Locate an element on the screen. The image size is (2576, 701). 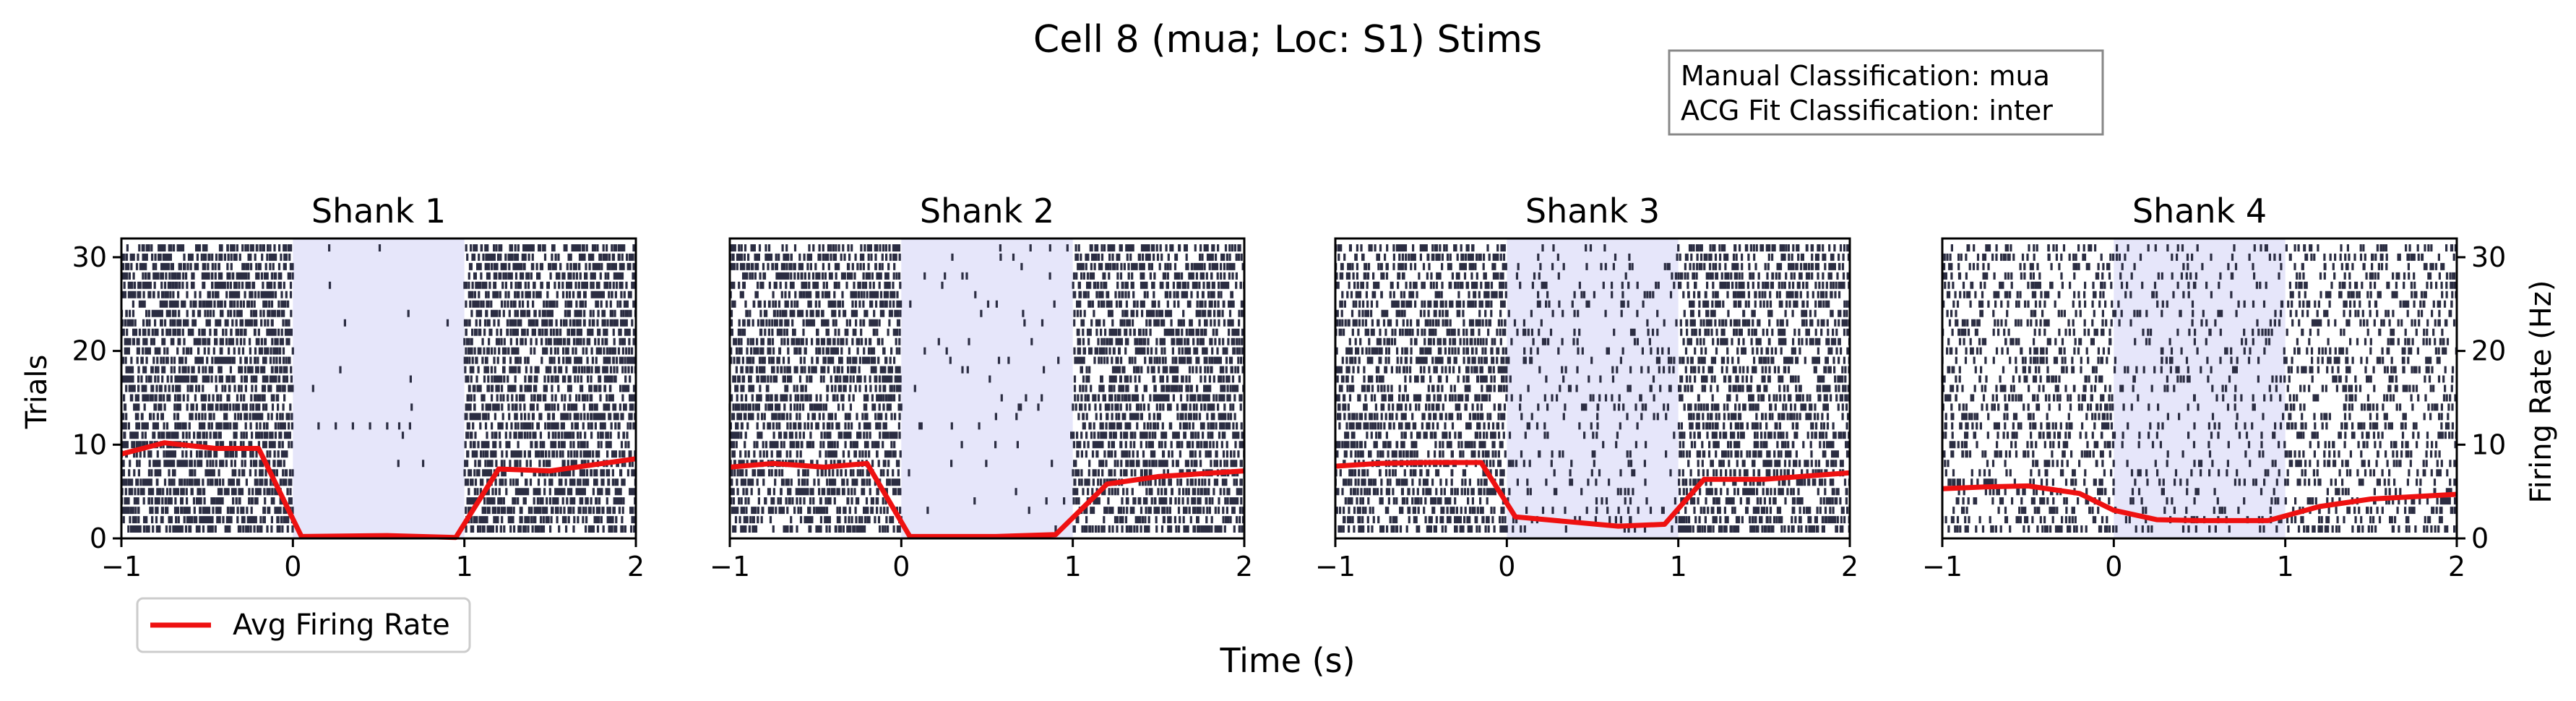
y-axis-label-trials: Trials is located at coordinates (36, 392).